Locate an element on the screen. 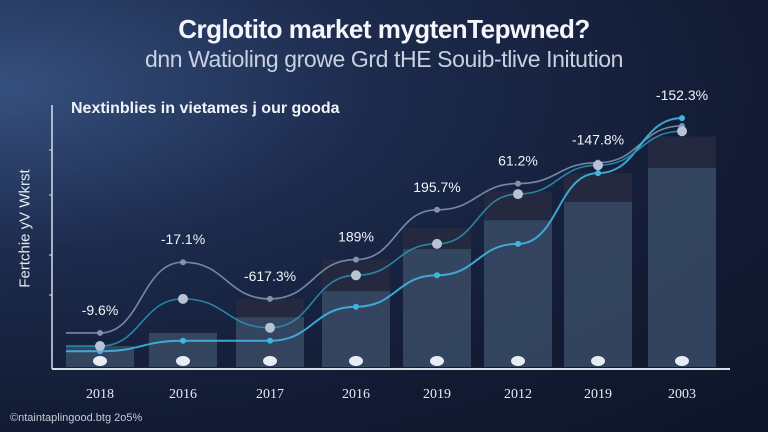  data-label: -9.6% is located at coordinates (100, 310).